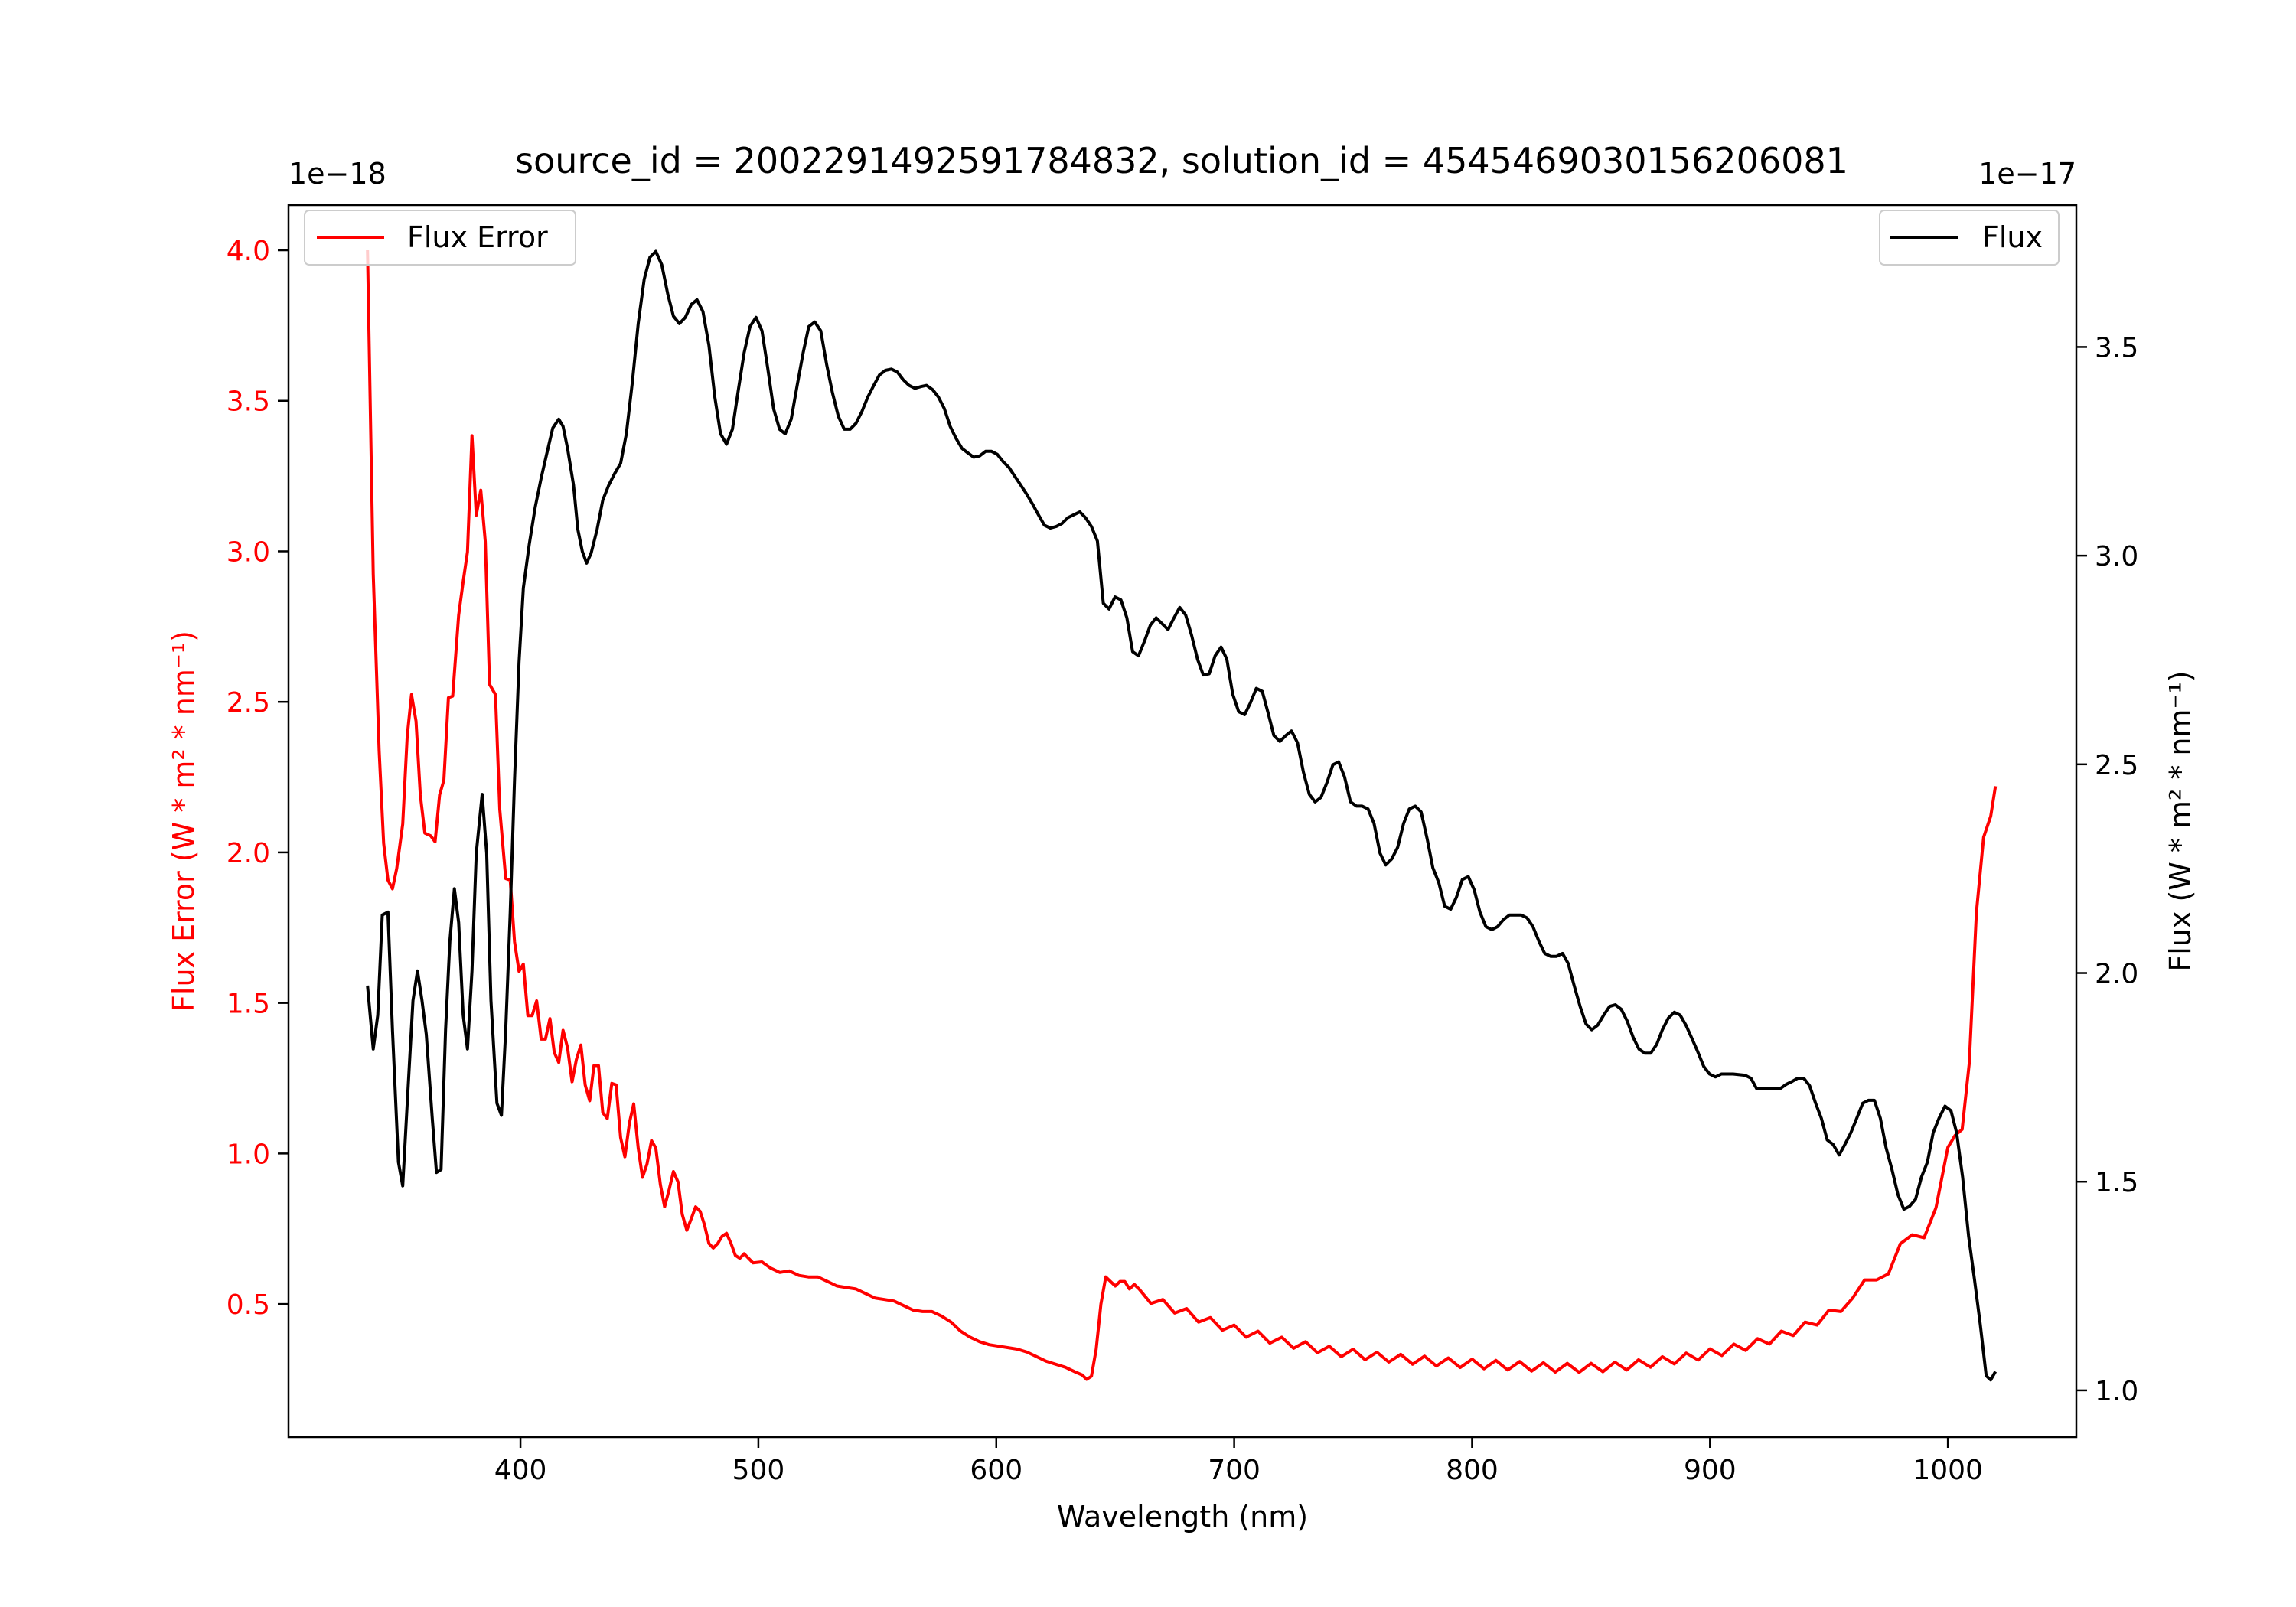  Describe the element at coordinates (1234, 1470) in the screenshot. I see `x-tick-label: 700` at that location.